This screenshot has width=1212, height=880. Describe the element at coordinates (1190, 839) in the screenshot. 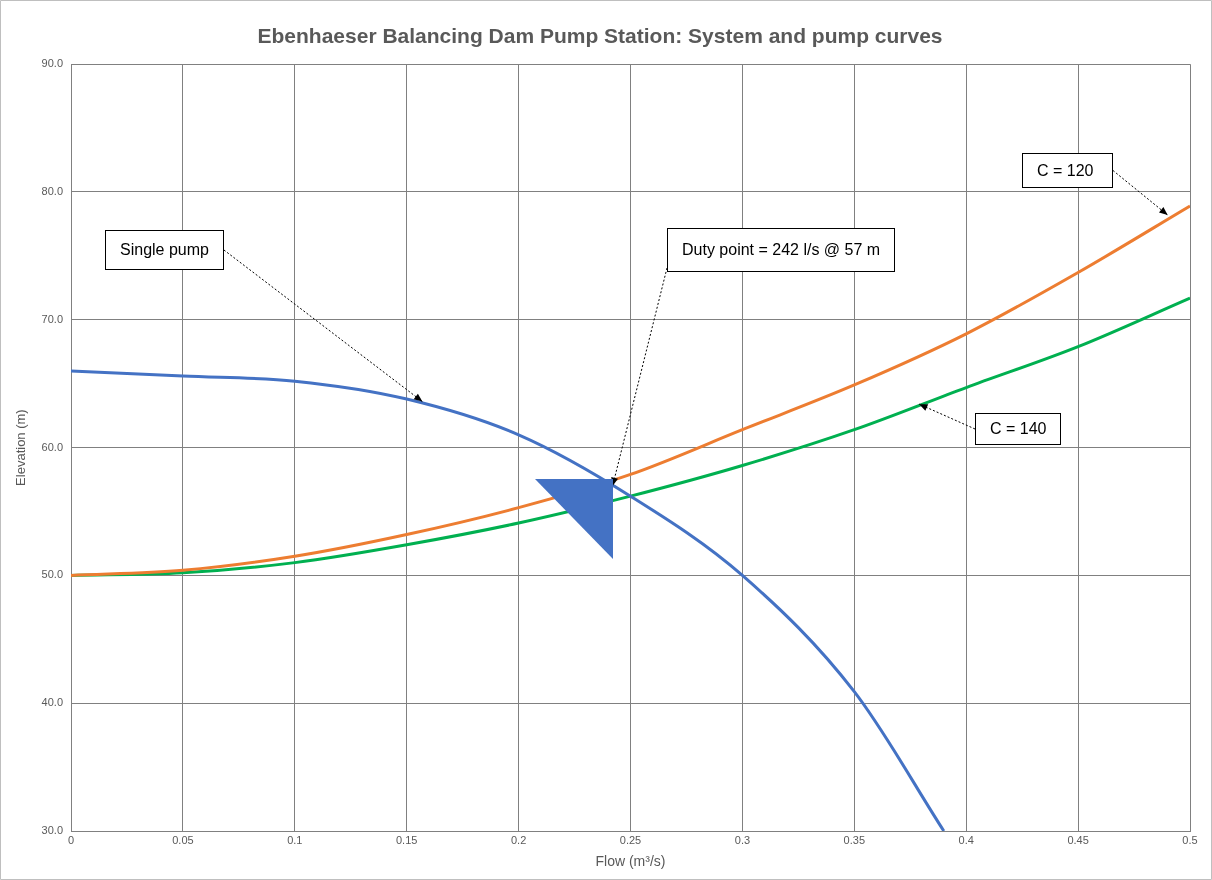

I see `x-tick-label: 0.5` at that location.